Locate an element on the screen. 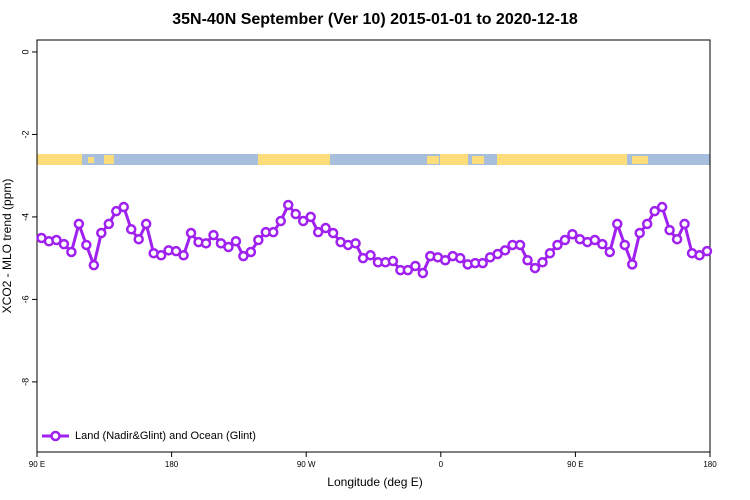 Image resolution: width=750 pixels, height=500 pixels. y-tick-label: -6 is located at coordinates (25, 299).